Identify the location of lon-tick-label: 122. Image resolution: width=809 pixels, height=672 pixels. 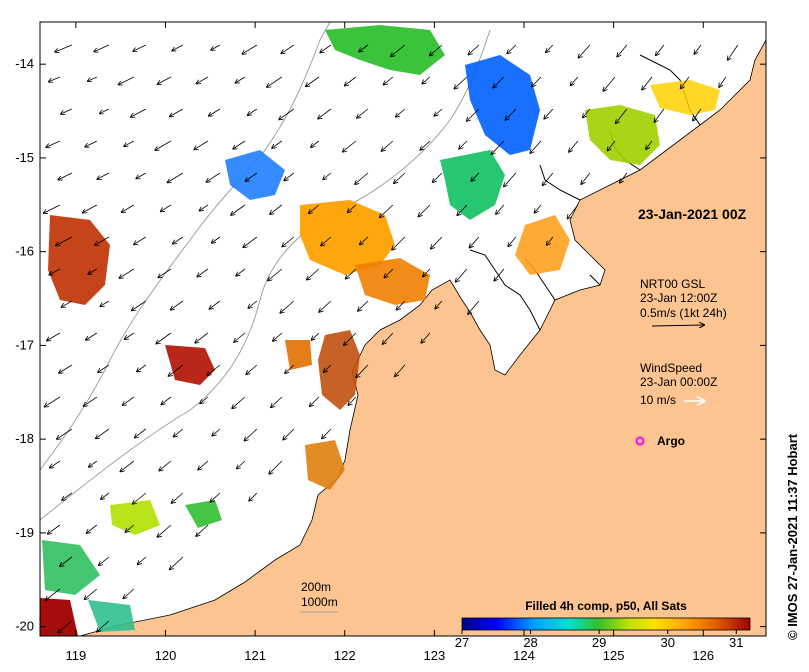
(345, 655).